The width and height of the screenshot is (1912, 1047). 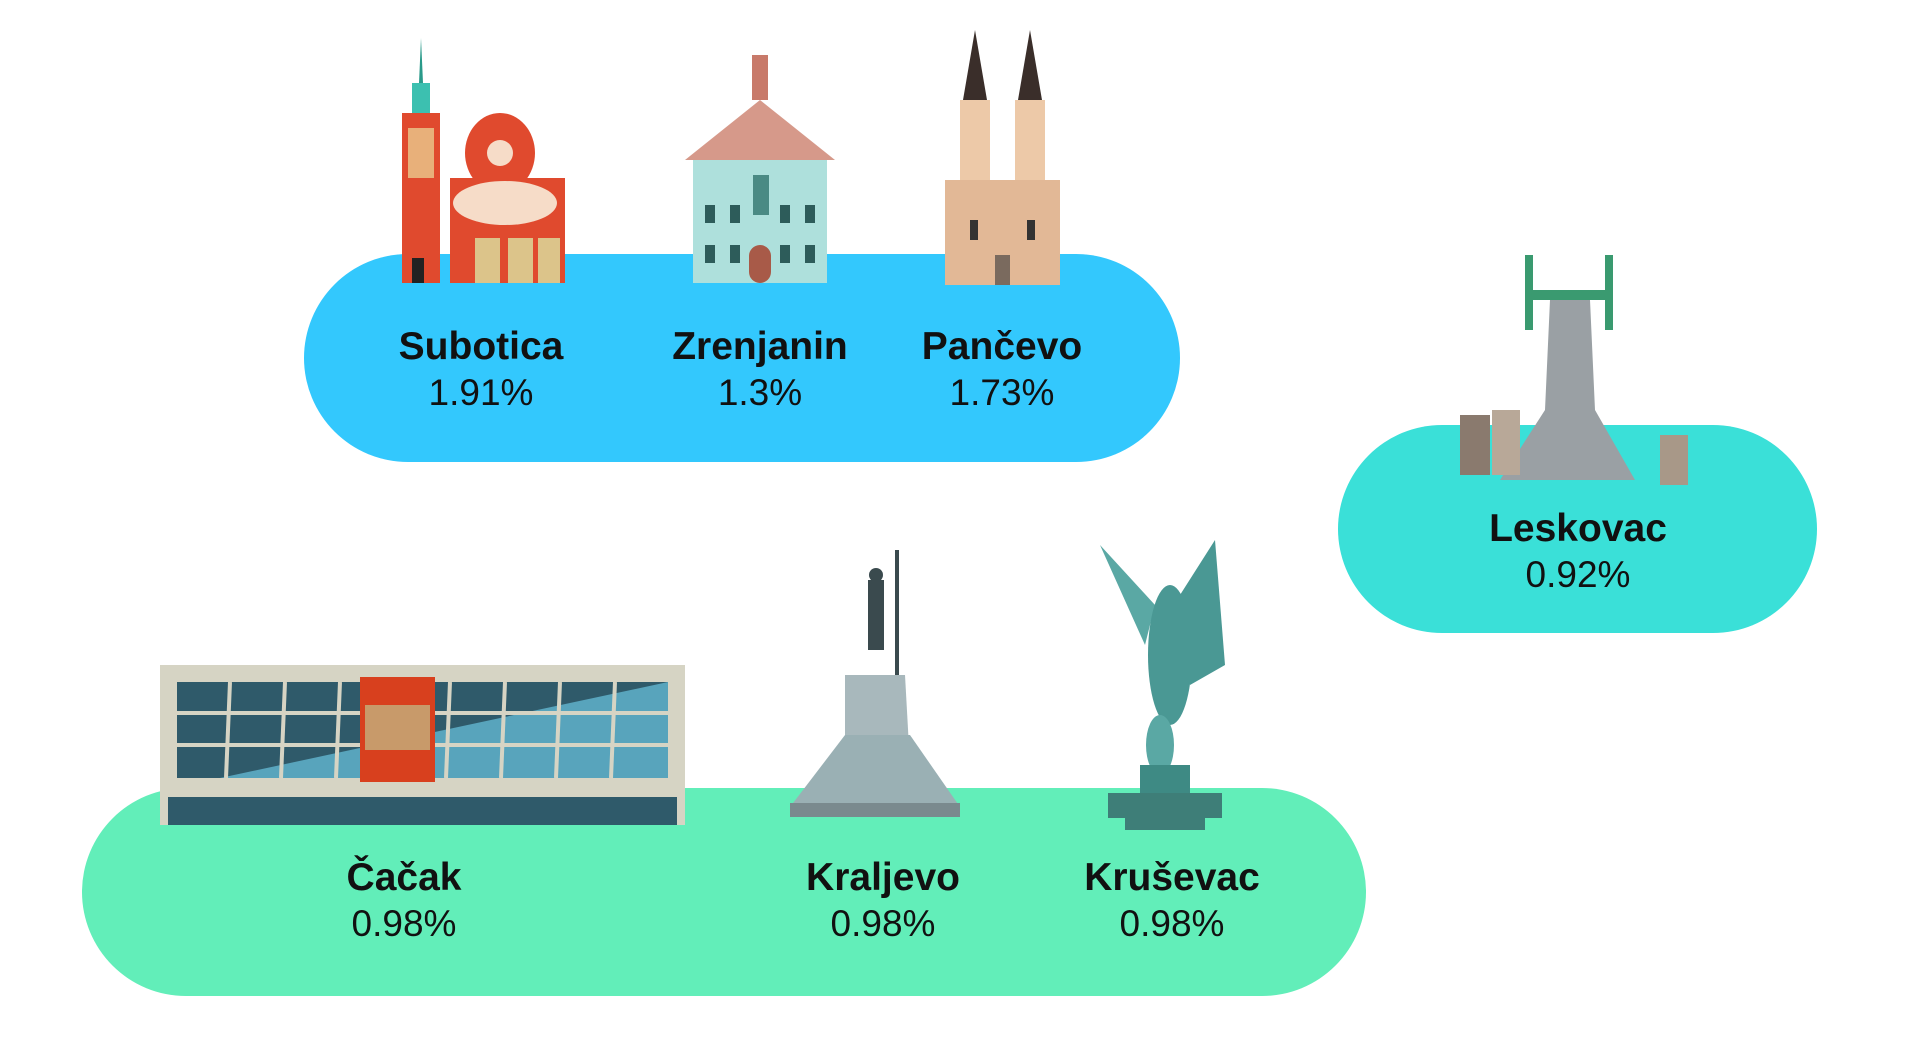 What do you see at coordinates (481, 392) in the screenshot?
I see `city-percent: 1.91%` at bounding box center [481, 392].